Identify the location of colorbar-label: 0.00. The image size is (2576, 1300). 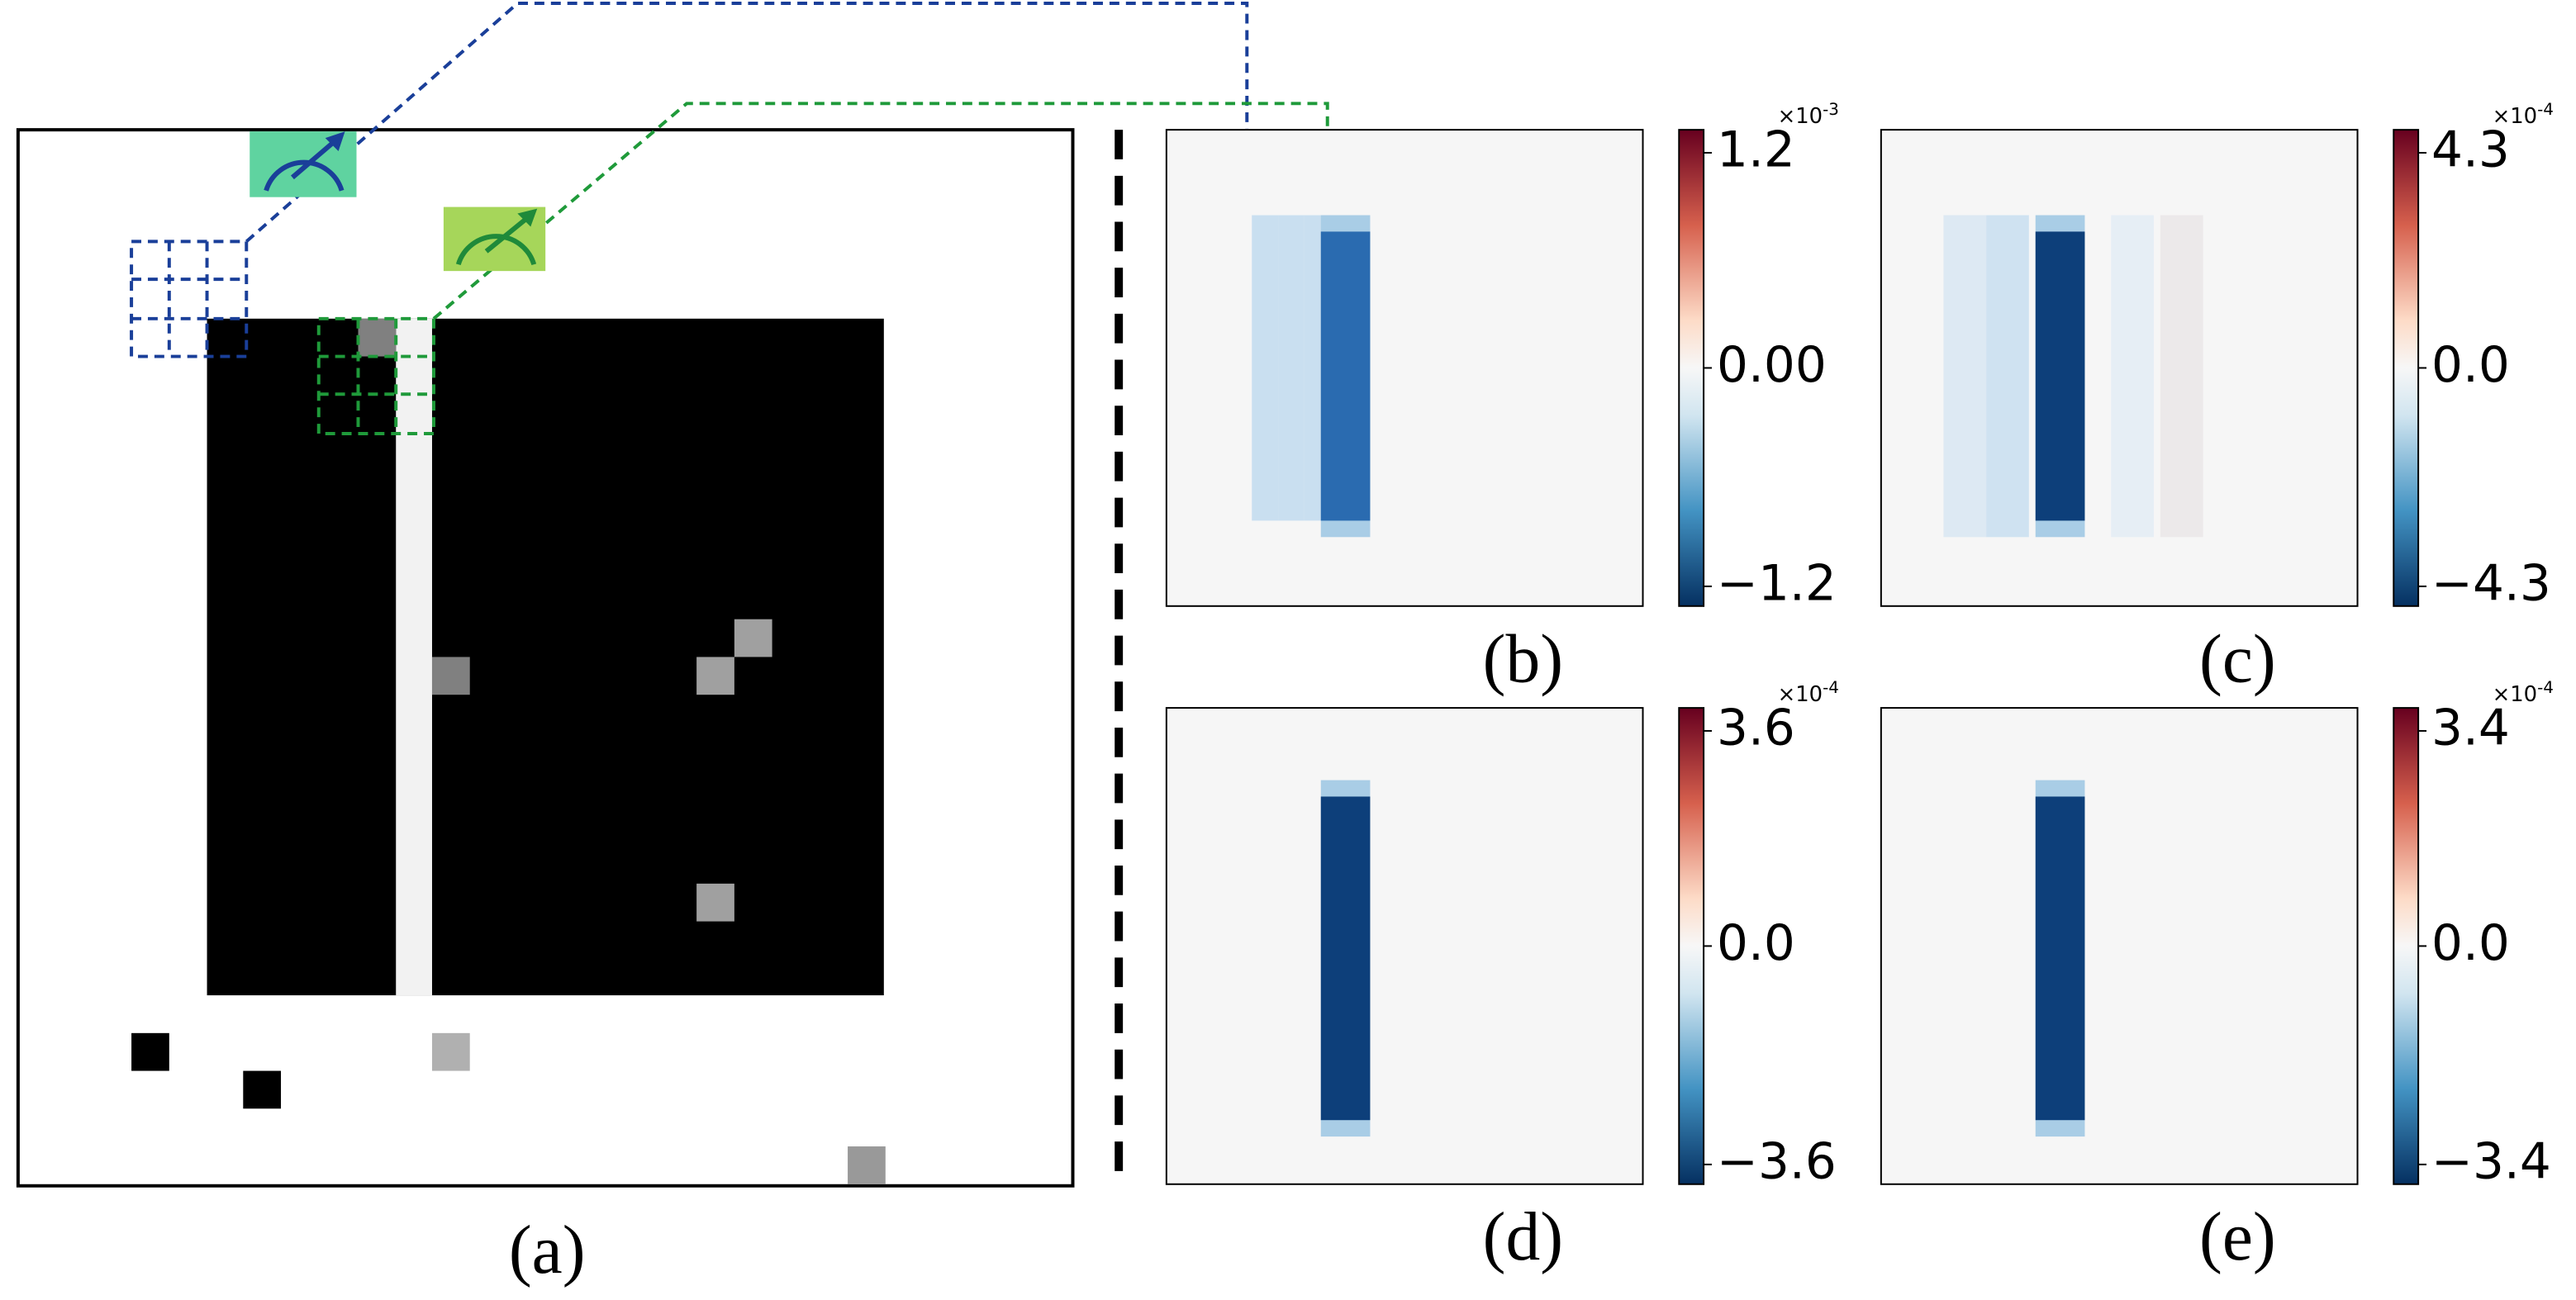
(1772, 366).